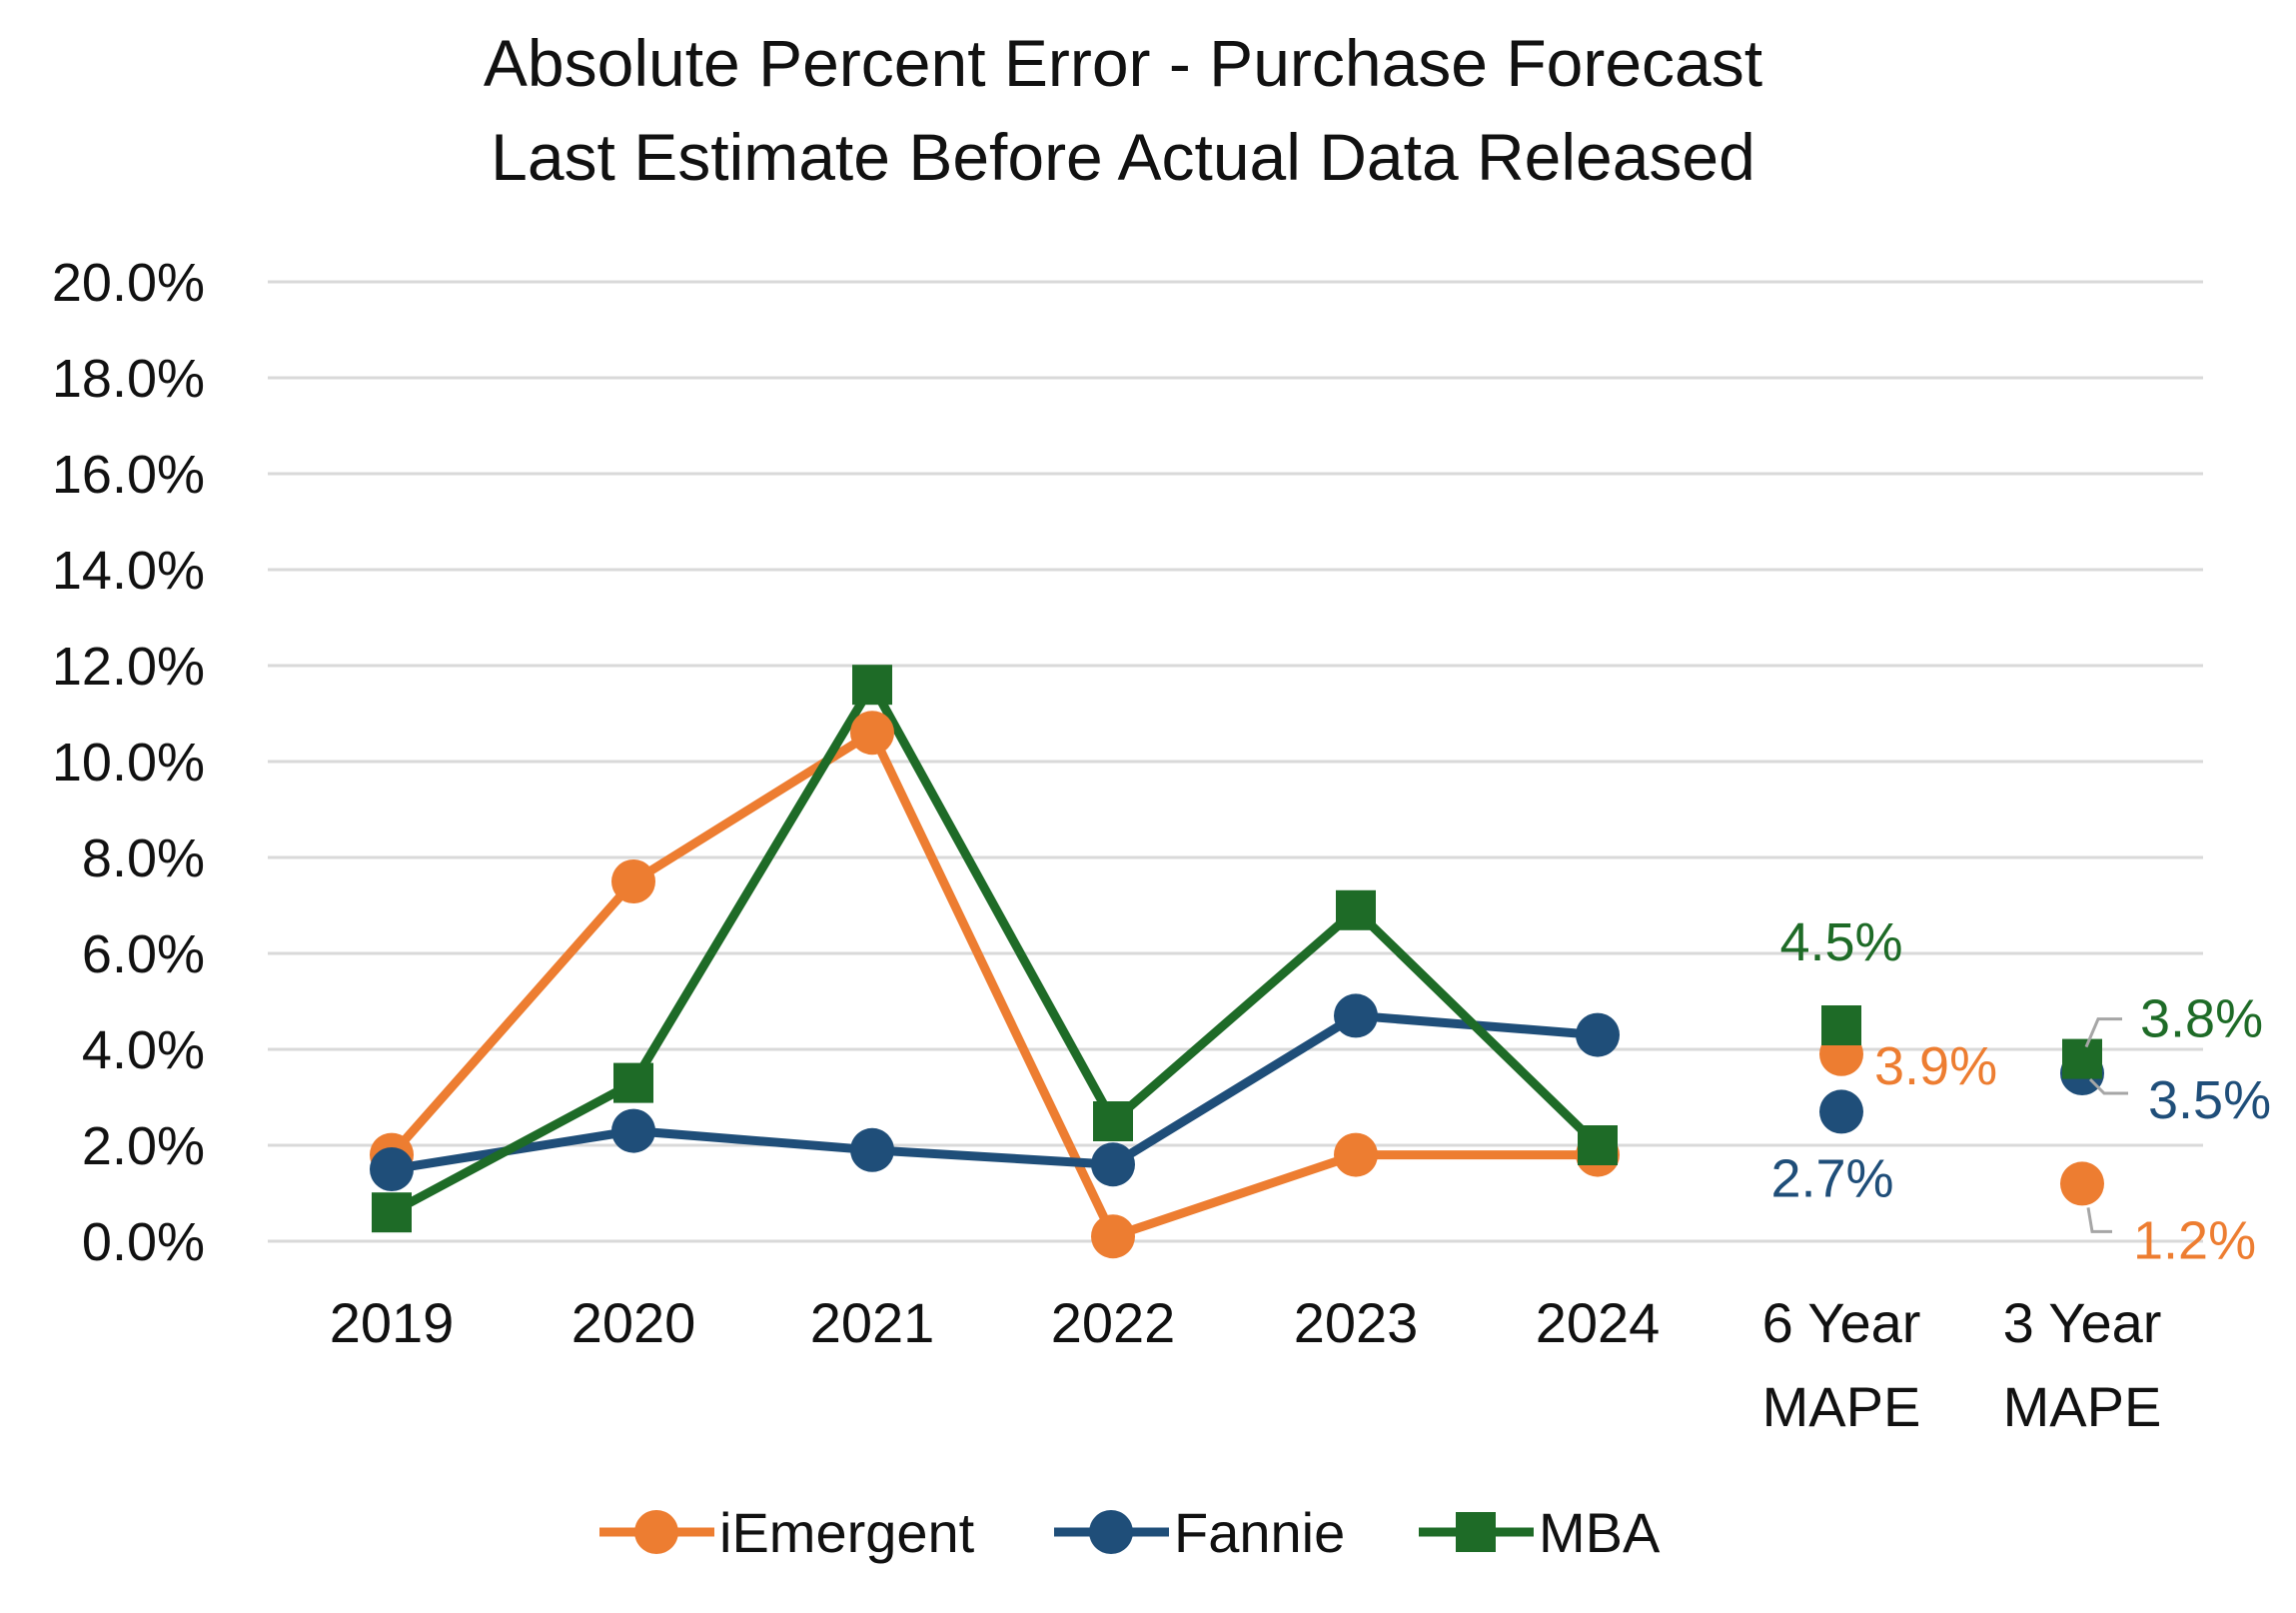 The image size is (2296, 1613). I want to click on x-tick-label: 2022, so click(1113, 1322).